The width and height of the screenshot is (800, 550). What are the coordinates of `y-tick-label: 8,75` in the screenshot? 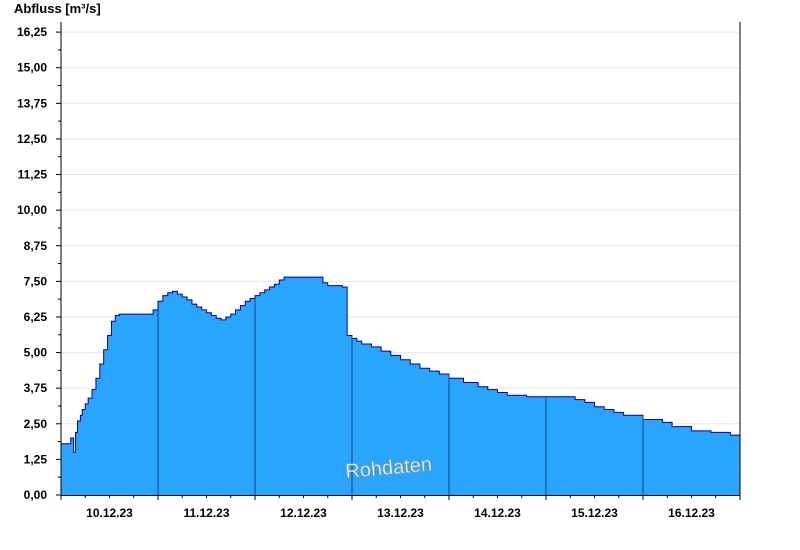 It's located at (36, 246).